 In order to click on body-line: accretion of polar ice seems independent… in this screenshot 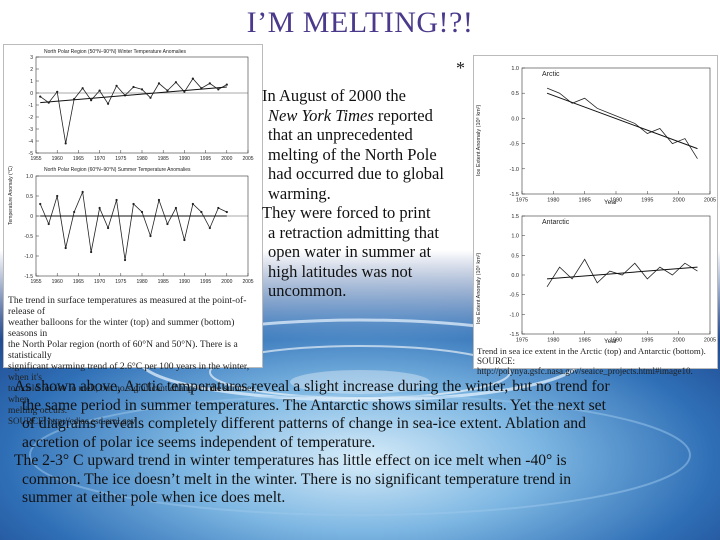, I will do `click(199, 442)`.